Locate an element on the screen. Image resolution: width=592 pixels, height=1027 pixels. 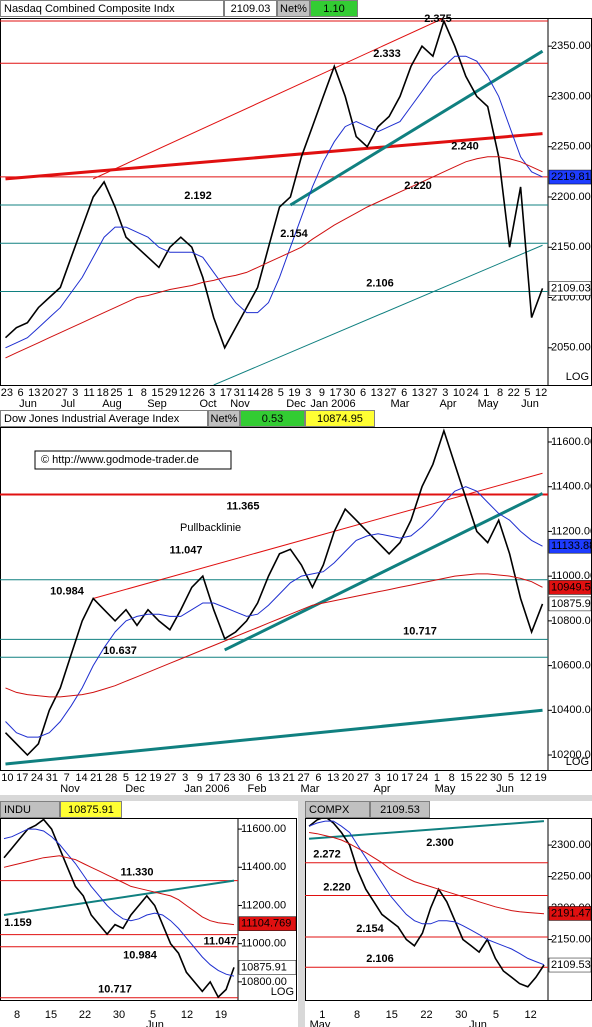
x-tick-label: 26 is located at coordinates (199, 393).